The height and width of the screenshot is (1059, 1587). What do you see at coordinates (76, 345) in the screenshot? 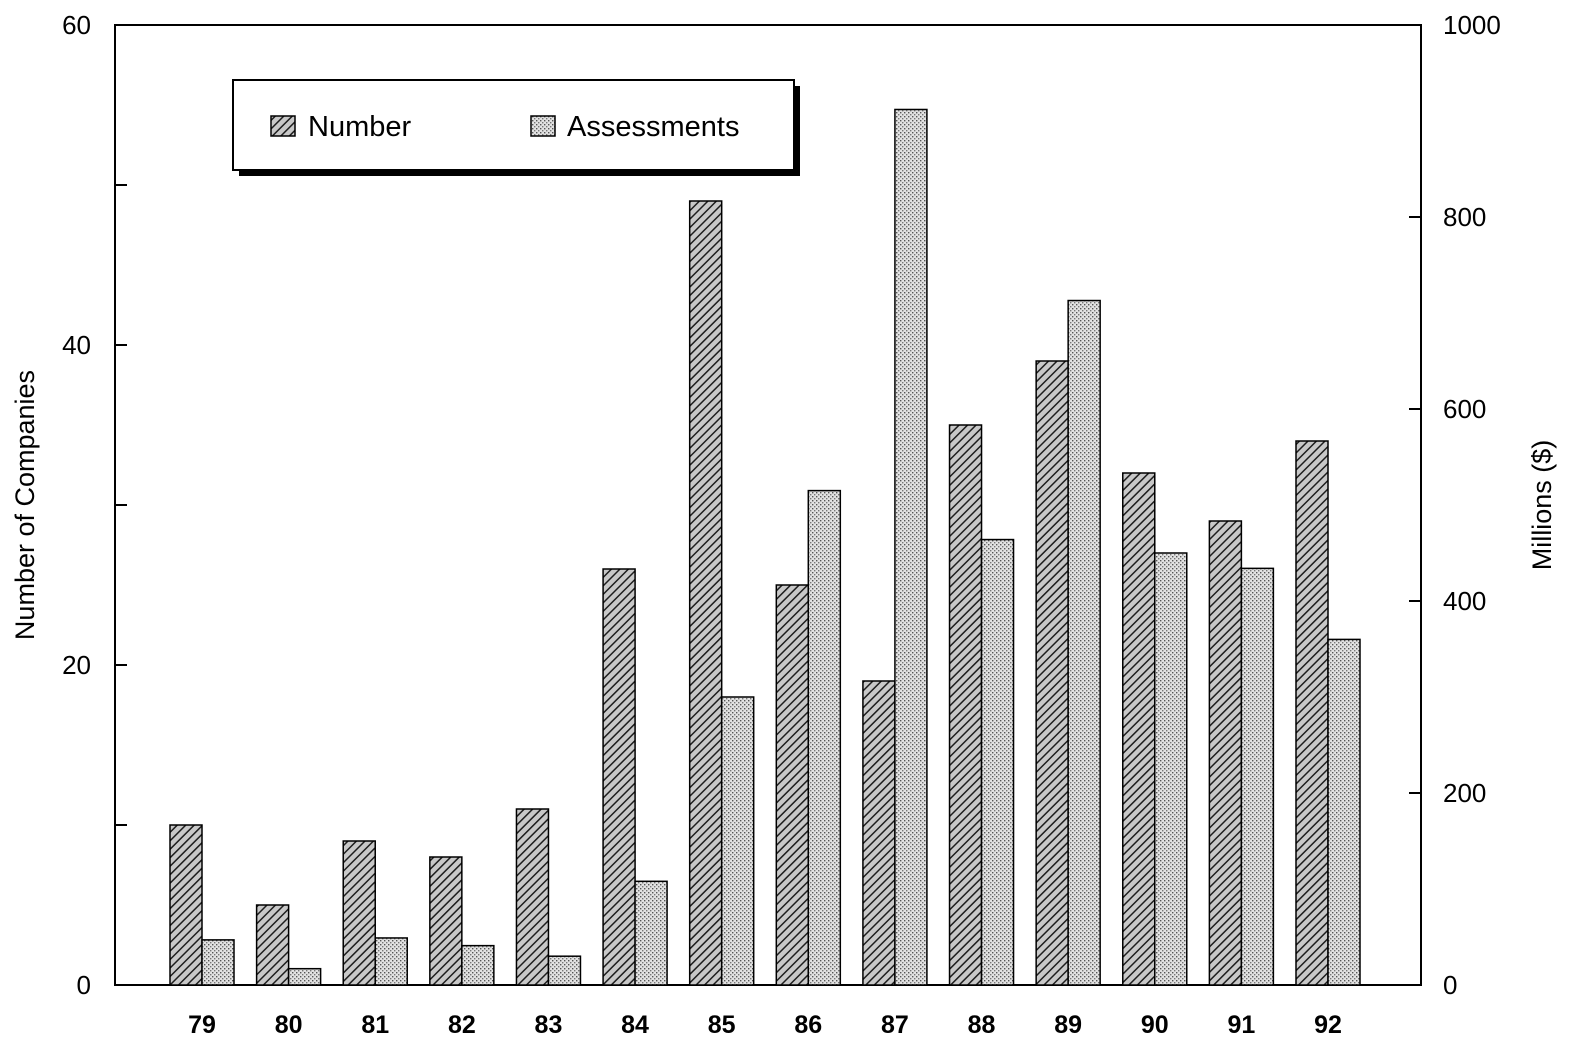
I see `y-tick-label: 40` at bounding box center [76, 345].